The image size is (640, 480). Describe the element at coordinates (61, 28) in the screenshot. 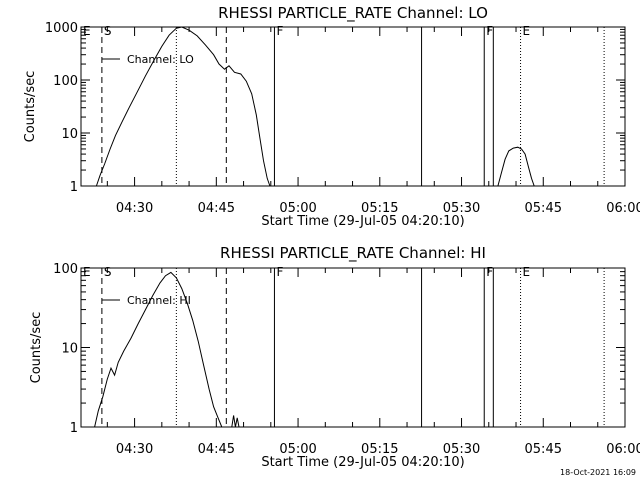

I see `y-tick-label: 1000` at that location.